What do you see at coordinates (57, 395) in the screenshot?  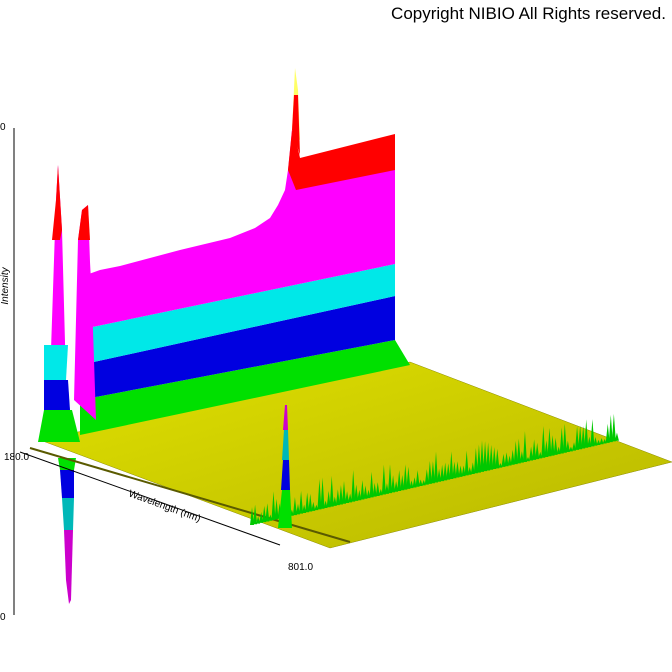 I see `spike-blue` at bounding box center [57, 395].